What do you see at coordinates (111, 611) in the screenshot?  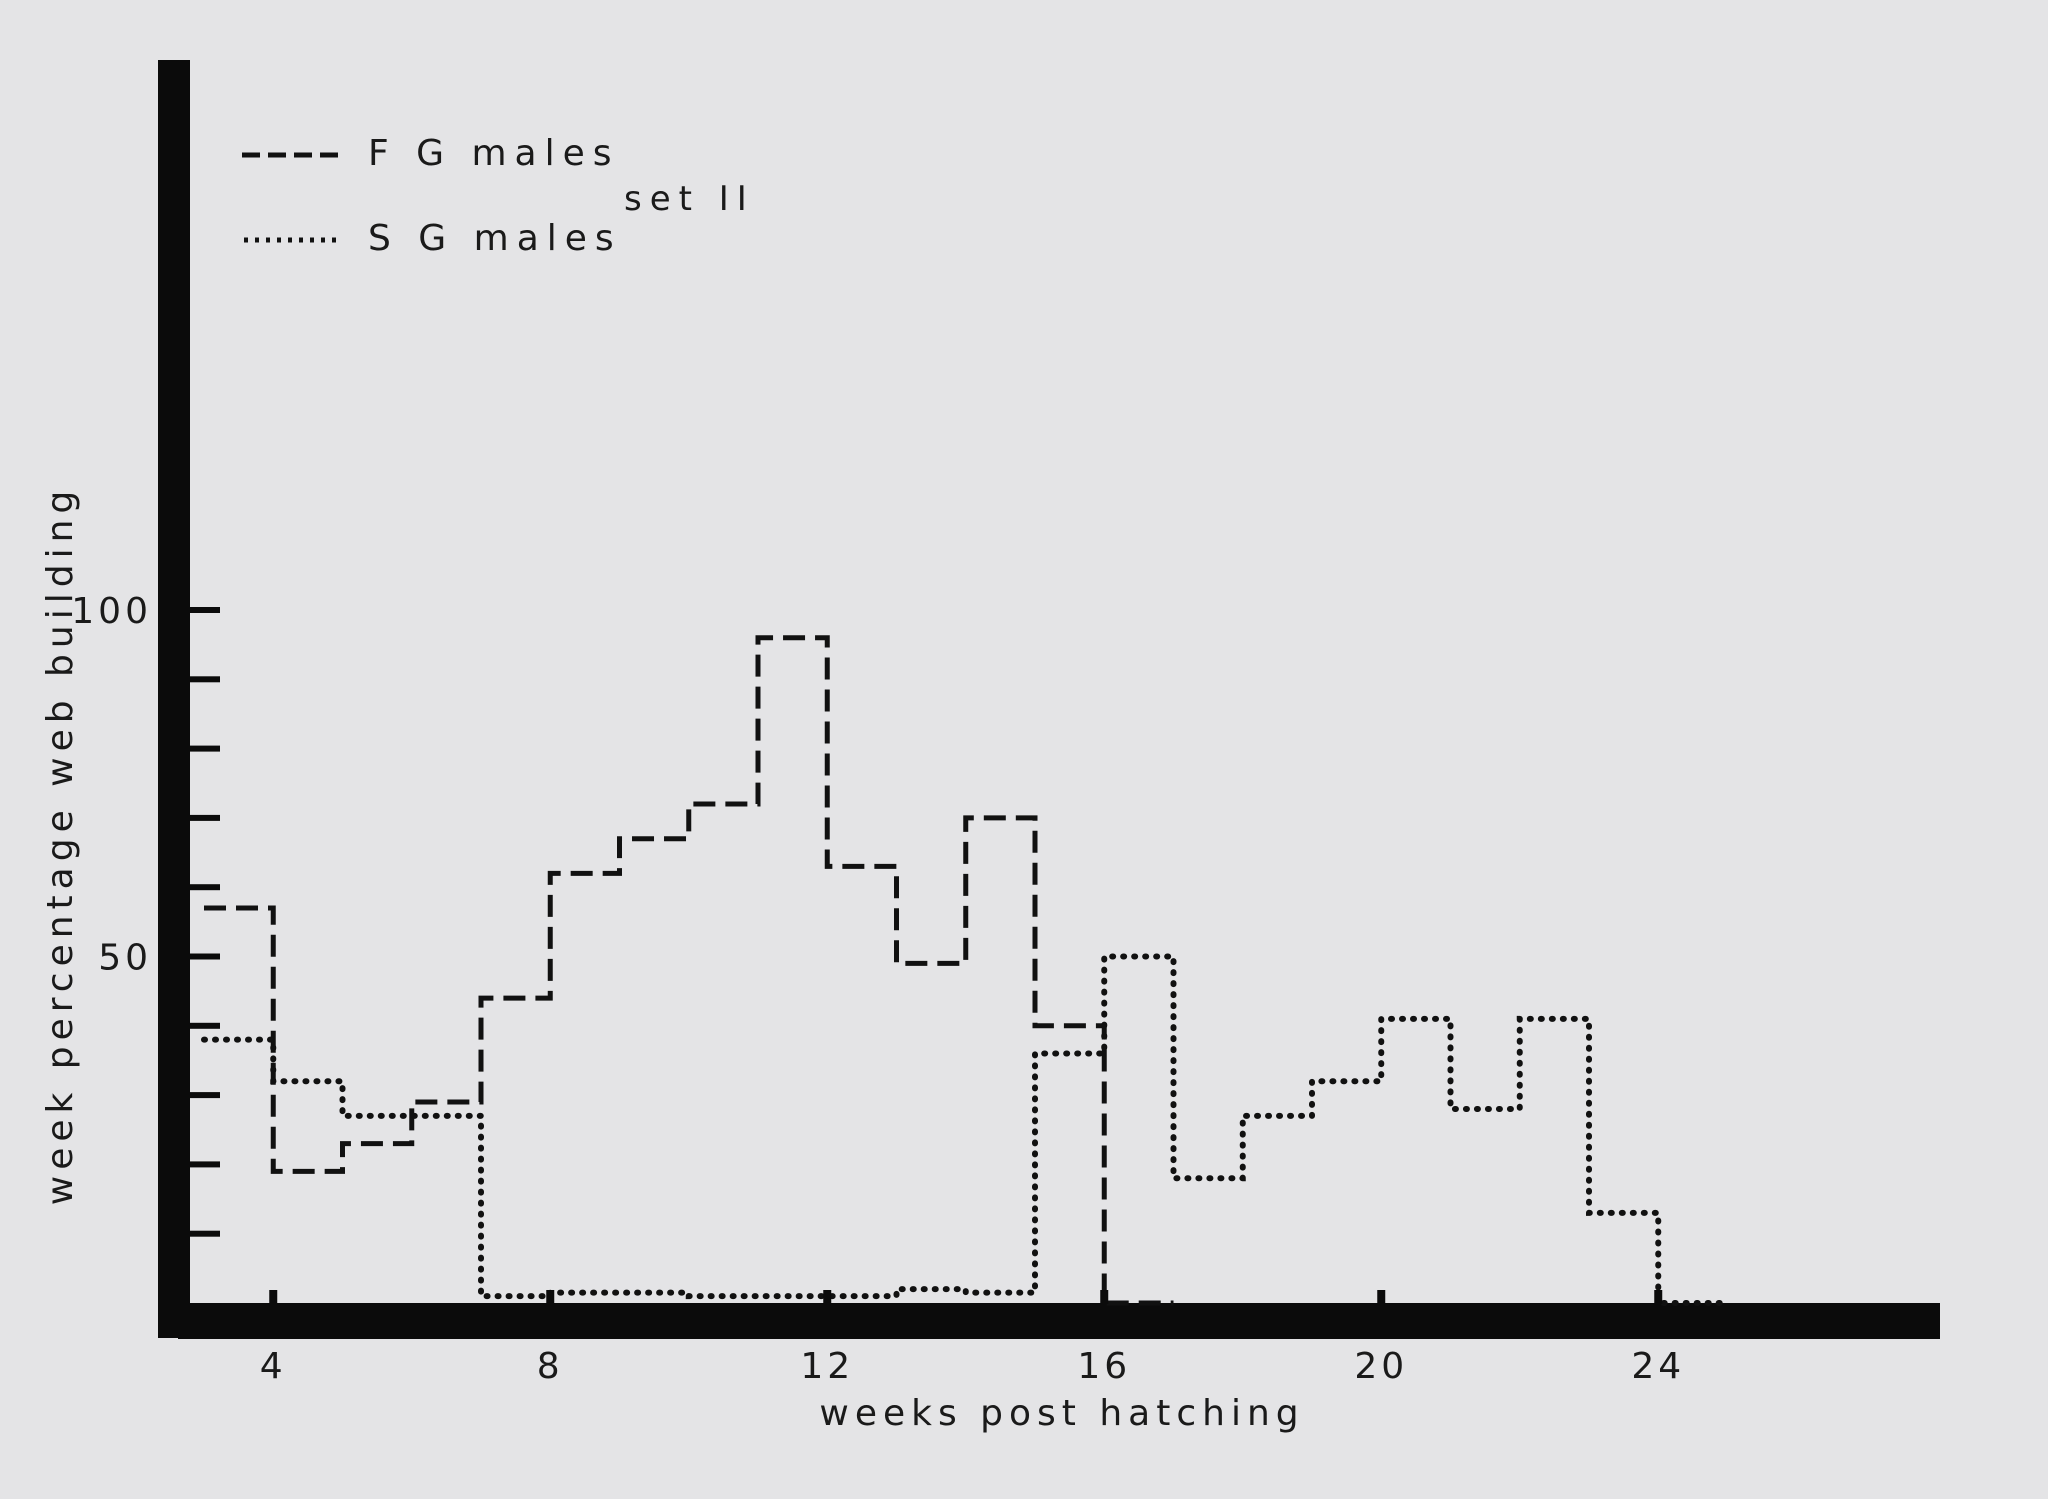 I see `y-tick-label-100: 100` at bounding box center [111, 611].